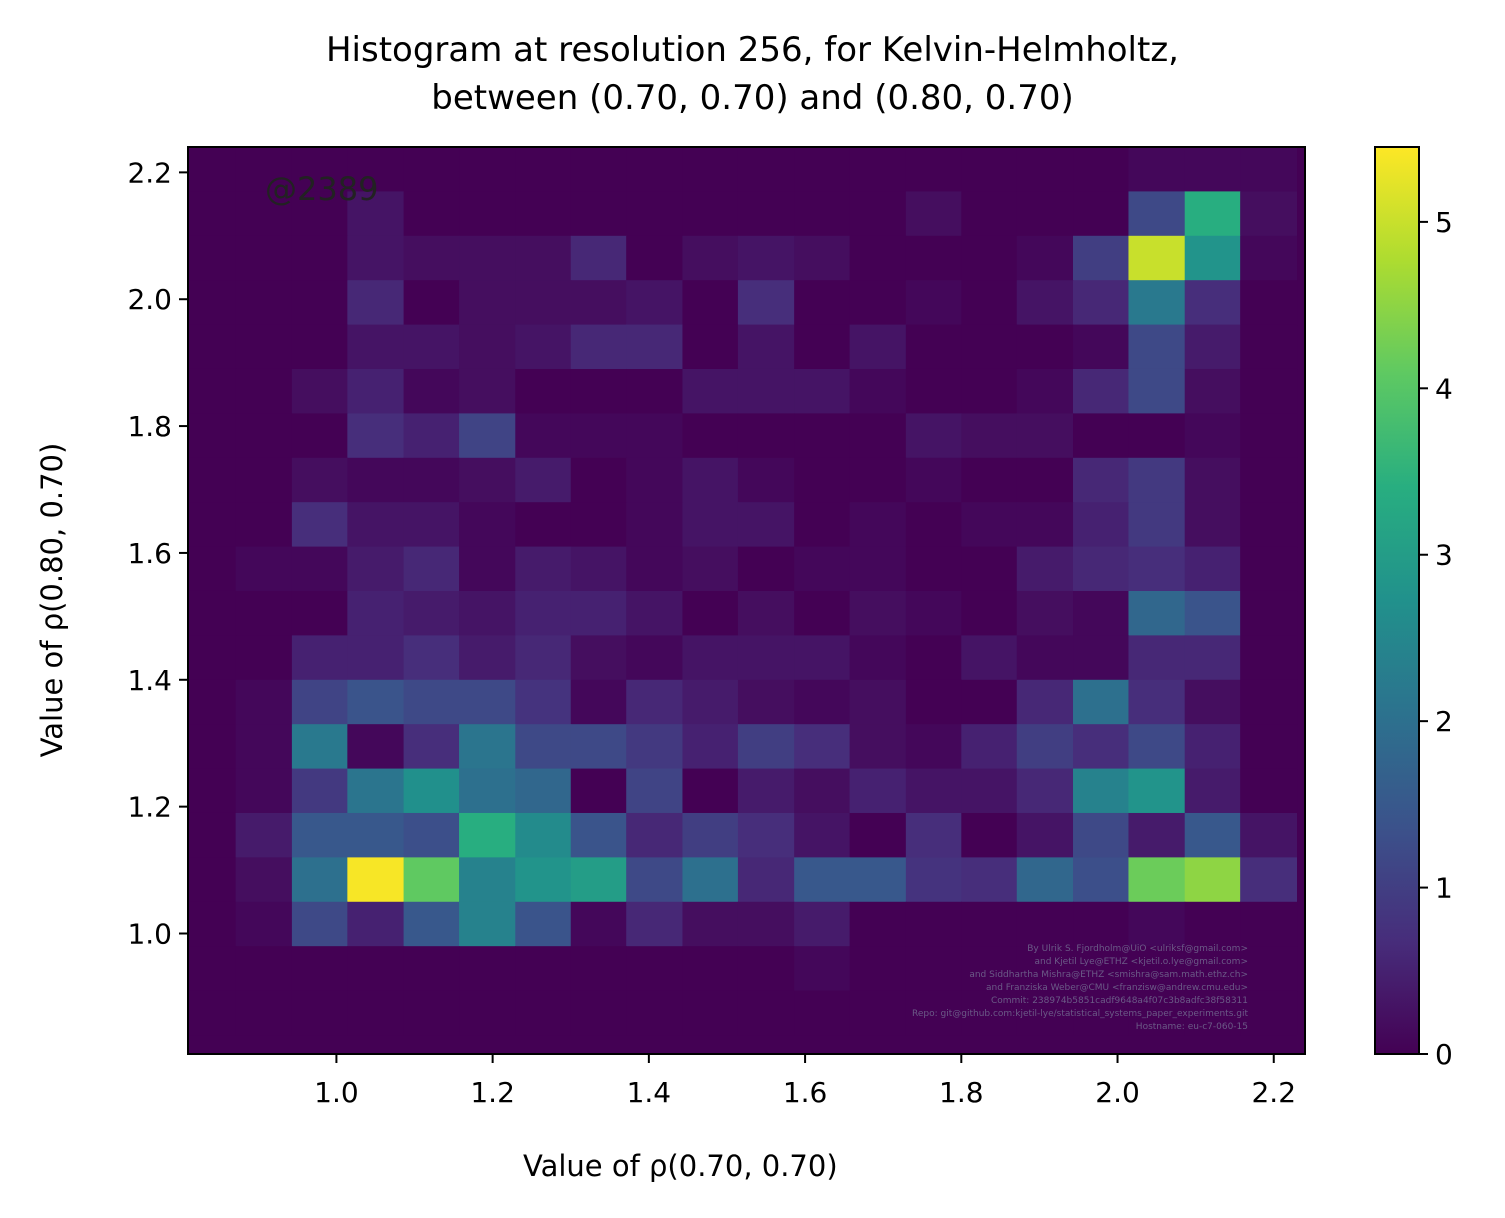  Describe the element at coordinates (649, 1092) in the screenshot. I see `x-tick-label: 1.4` at that location.